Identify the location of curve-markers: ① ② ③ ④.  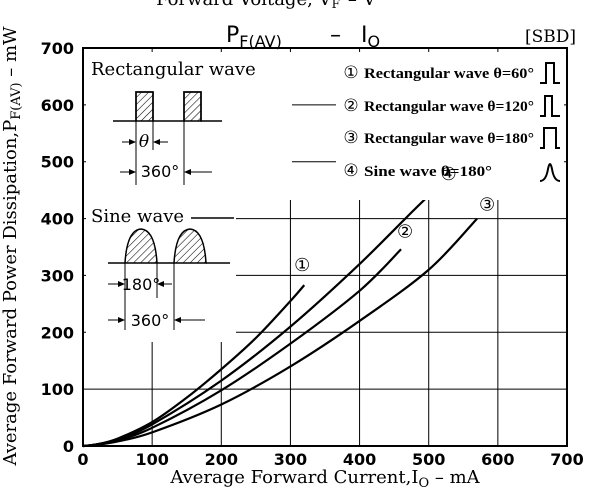
(394, 220).